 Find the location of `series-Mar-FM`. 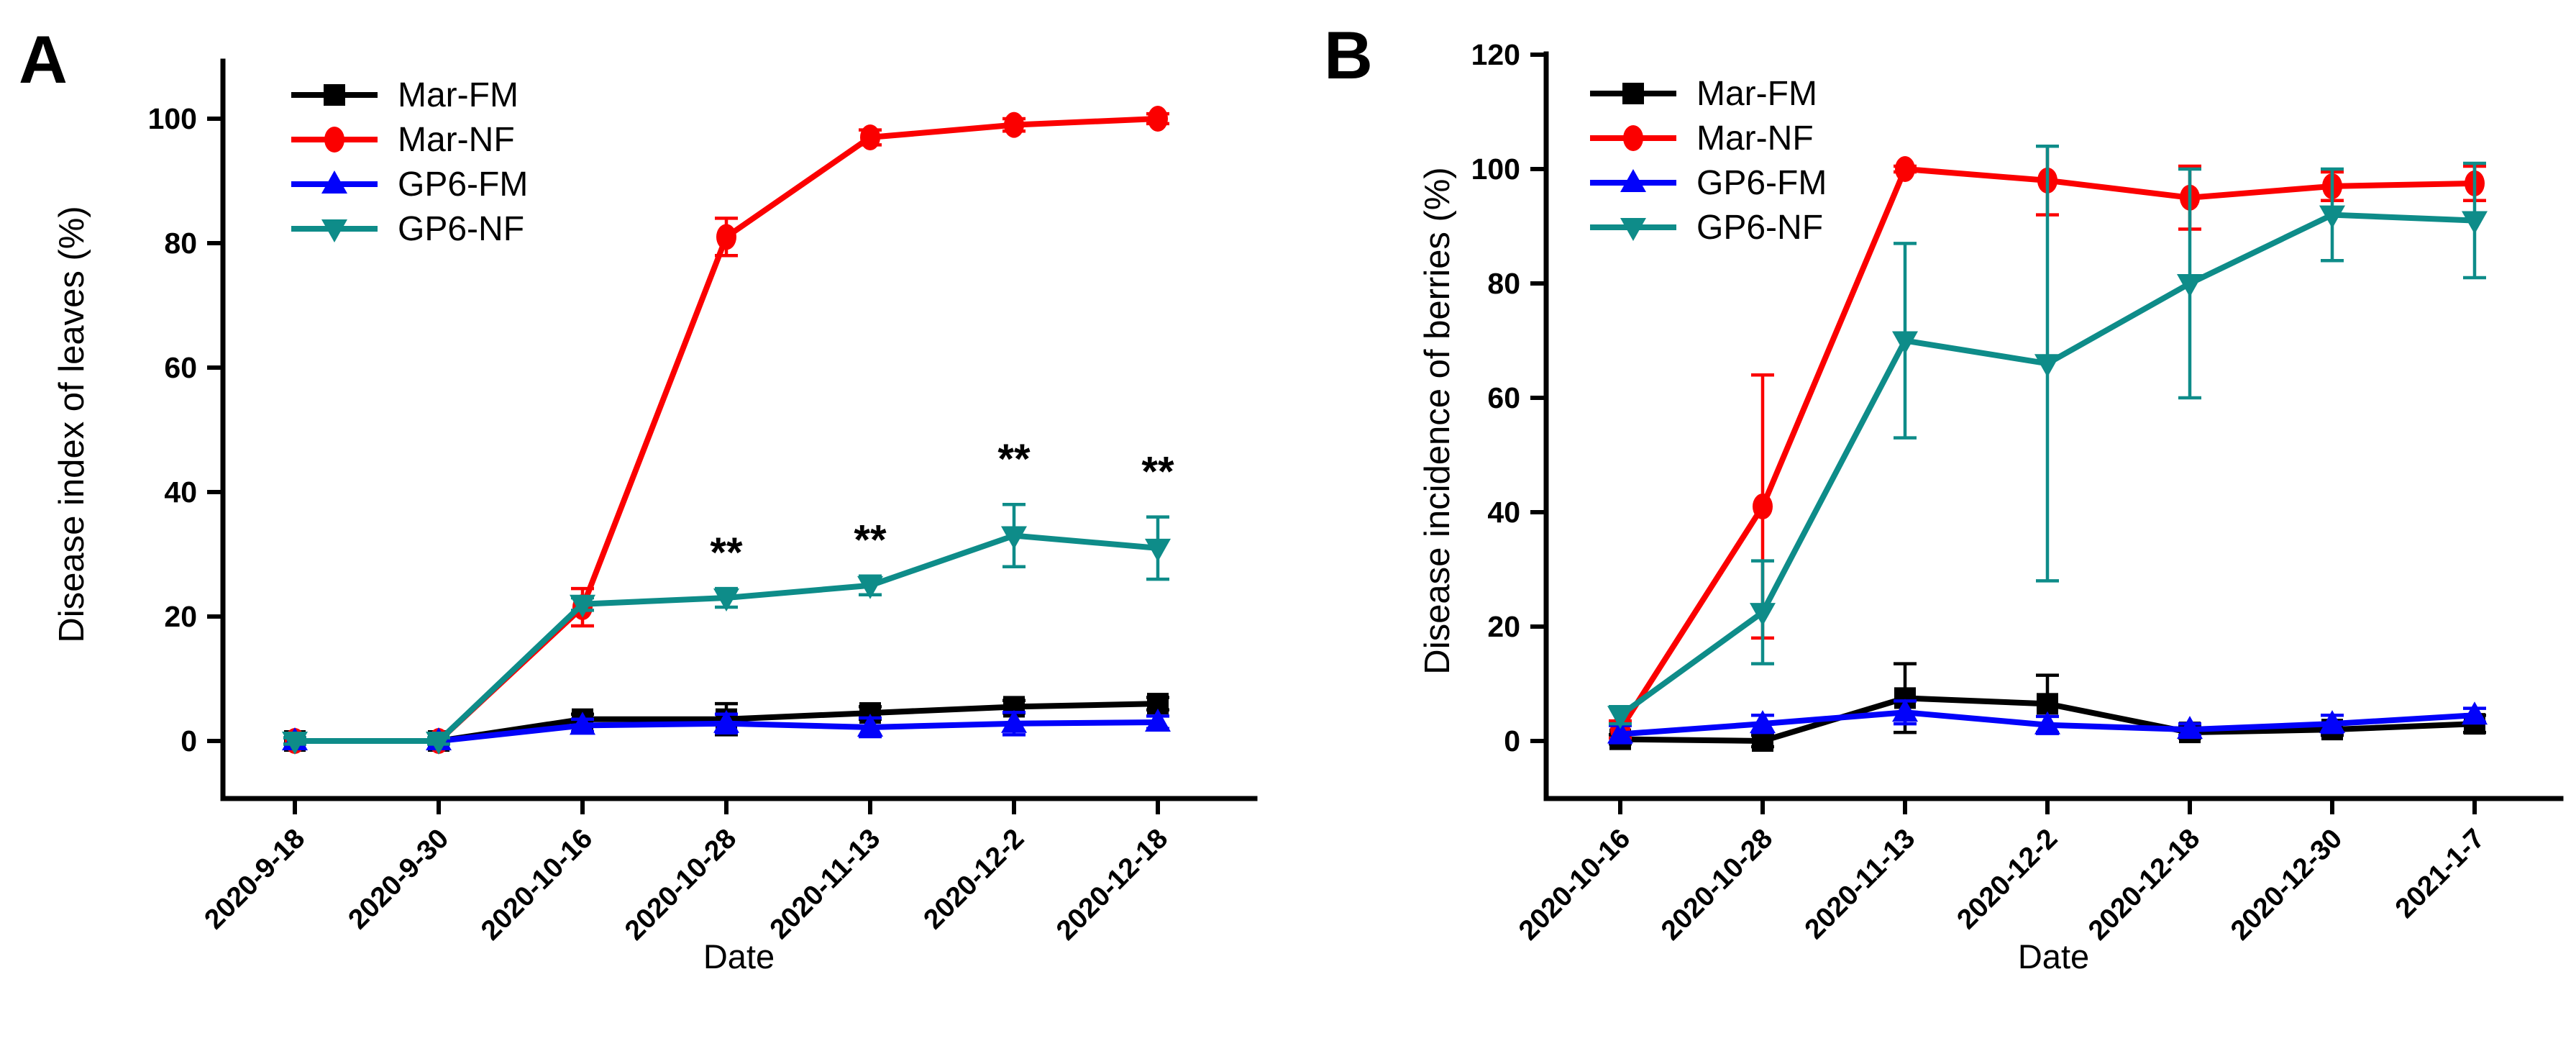

series-Mar-FM is located at coordinates (2047, 707).